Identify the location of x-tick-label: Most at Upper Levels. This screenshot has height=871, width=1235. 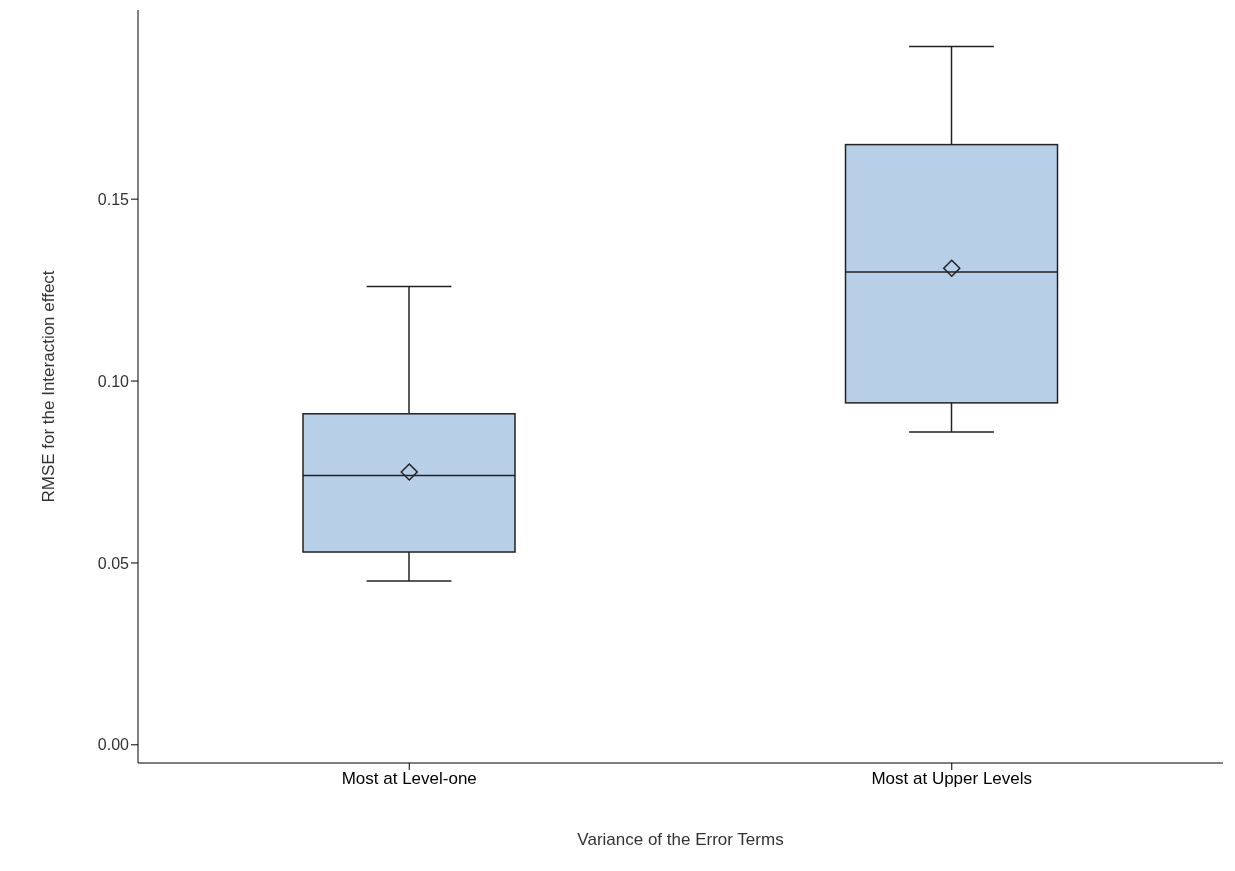
(952, 779).